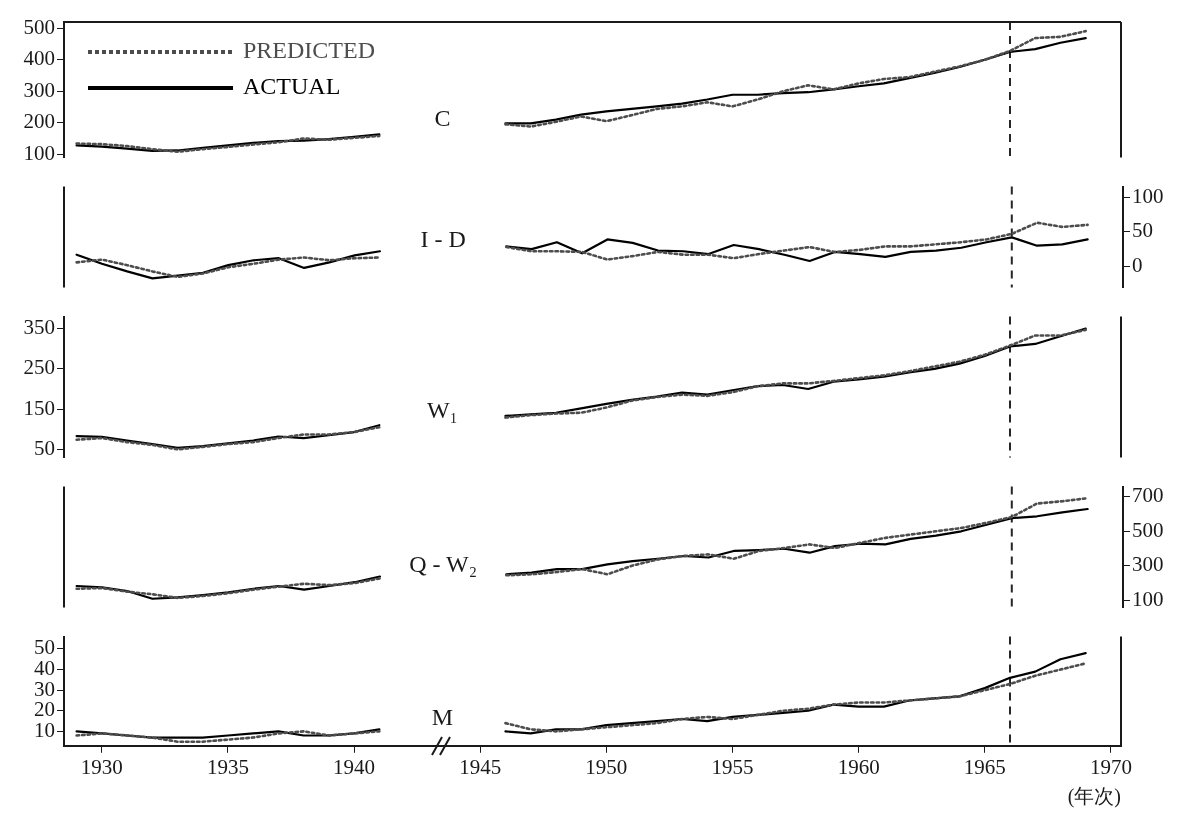 This screenshot has height=816, width=1199. Describe the element at coordinates (443, 238) in the screenshot. I see `text: I - D` at that location.